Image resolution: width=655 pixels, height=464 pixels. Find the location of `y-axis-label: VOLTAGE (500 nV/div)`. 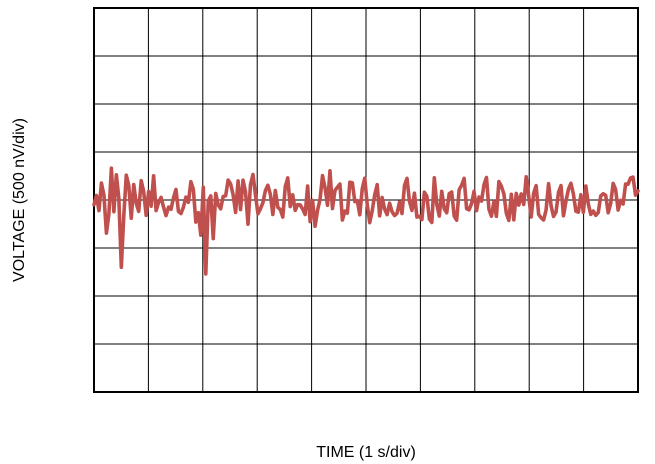

y-axis-label: VOLTAGE (500 nV/div) is located at coordinates (19, 200).